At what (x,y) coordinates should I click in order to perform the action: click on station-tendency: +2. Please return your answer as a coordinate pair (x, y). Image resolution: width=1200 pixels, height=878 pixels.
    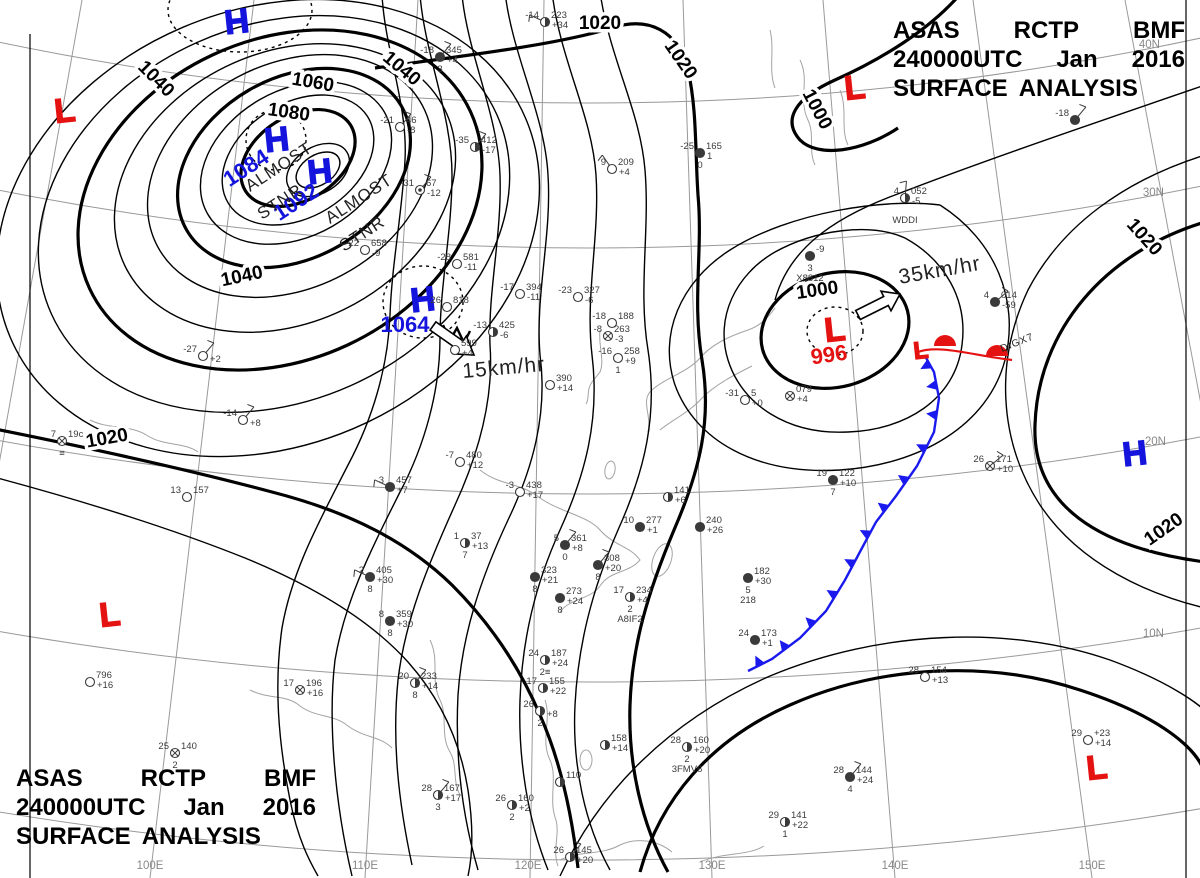
    Looking at the image, I should click on (215, 359).